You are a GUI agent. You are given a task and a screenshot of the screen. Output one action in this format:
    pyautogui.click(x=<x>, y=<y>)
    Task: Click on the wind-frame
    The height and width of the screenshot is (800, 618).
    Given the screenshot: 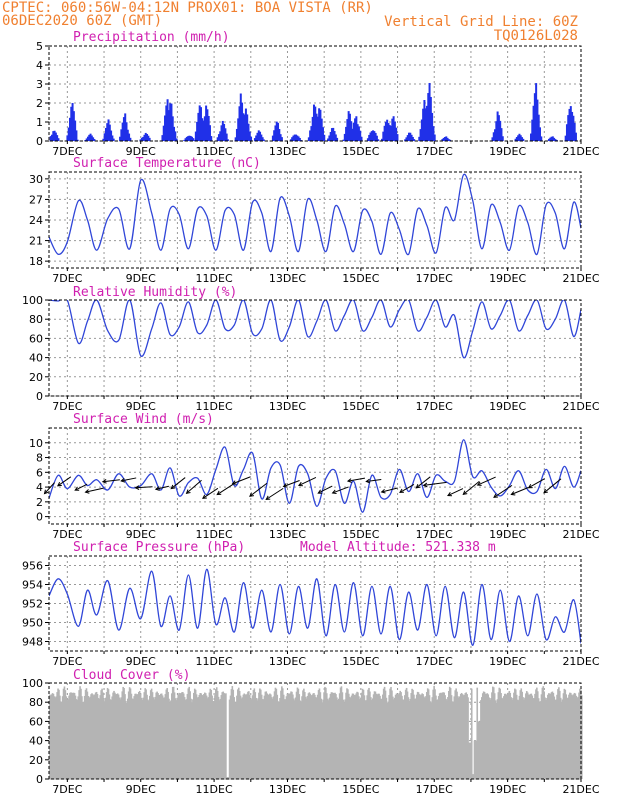 What is the action you would take?
    pyautogui.click(x=315, y=476)
    